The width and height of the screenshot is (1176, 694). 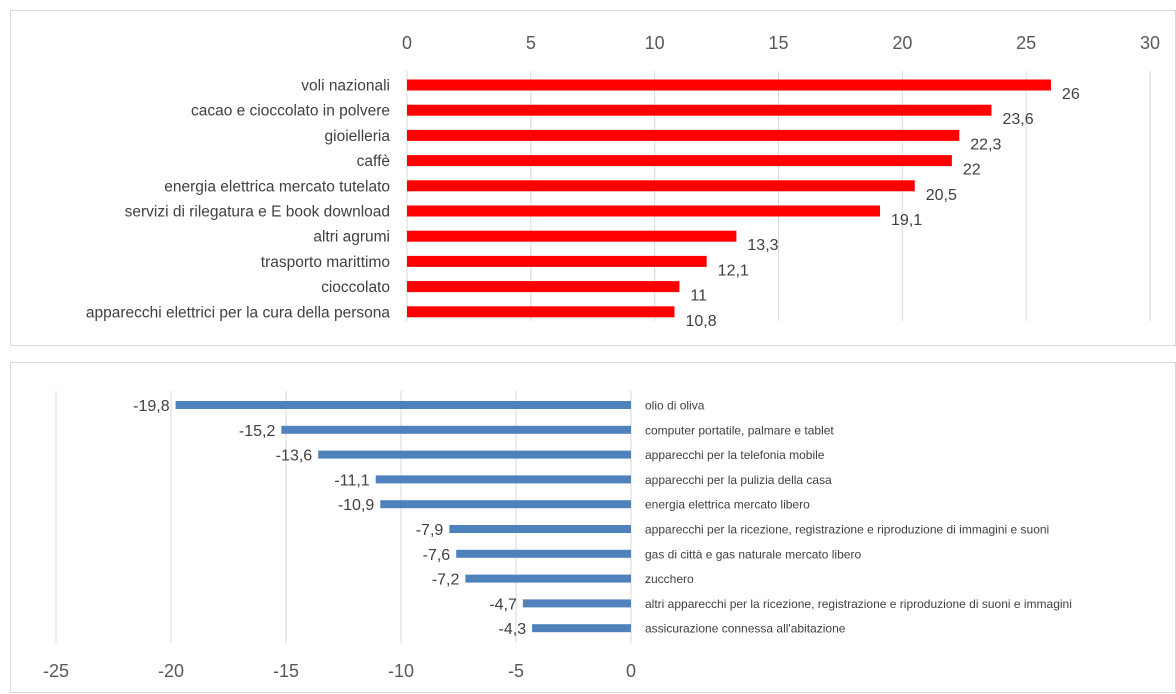 What do you see at coordinates (277, 186) in the screenshot?
I see `category-label: energia elettrica mercato tutelato` at bounding box center [277, 186].